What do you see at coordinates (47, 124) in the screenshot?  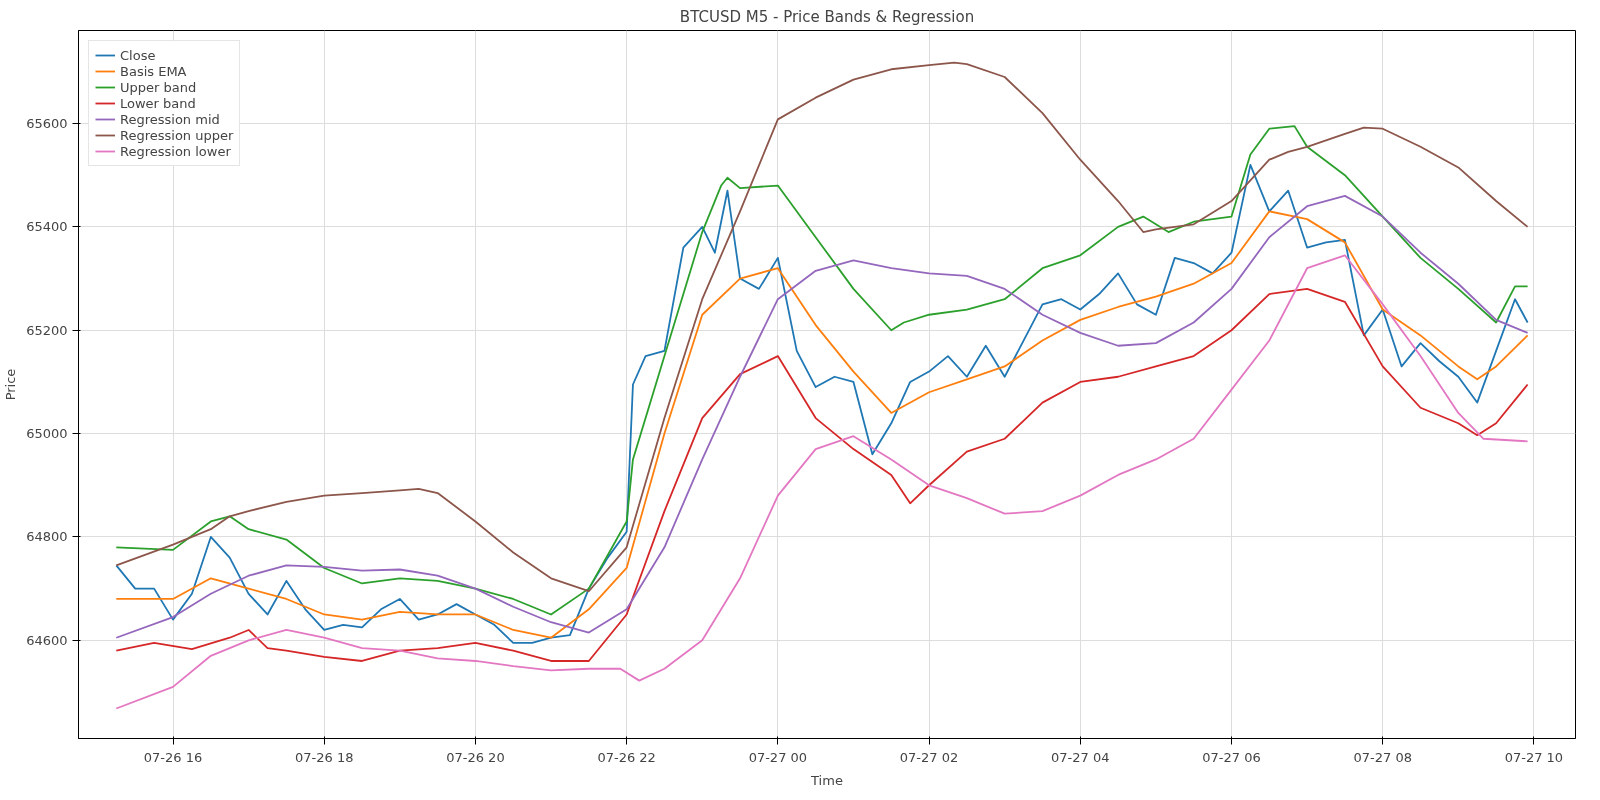 I see `y-tick-label: 65600` at bounding box center [47, 124].